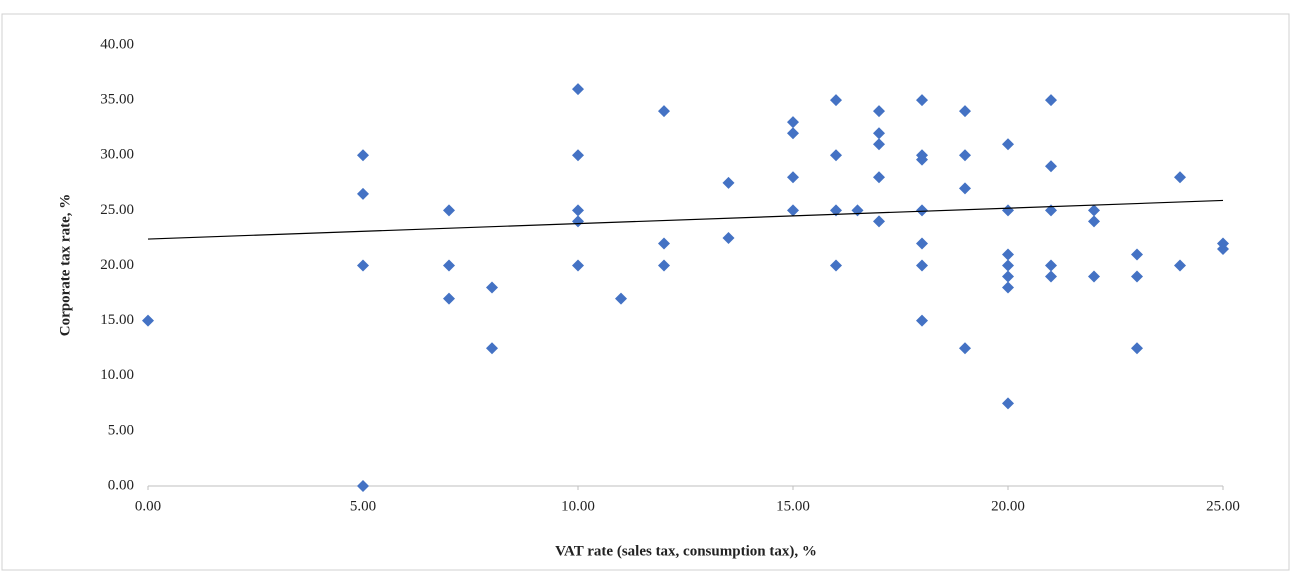 This screenshot has height=573, width=1292. What do you see at coordinates (685, 219) in the screenshot?
I see `trendline` at bounding box center [685, 219].